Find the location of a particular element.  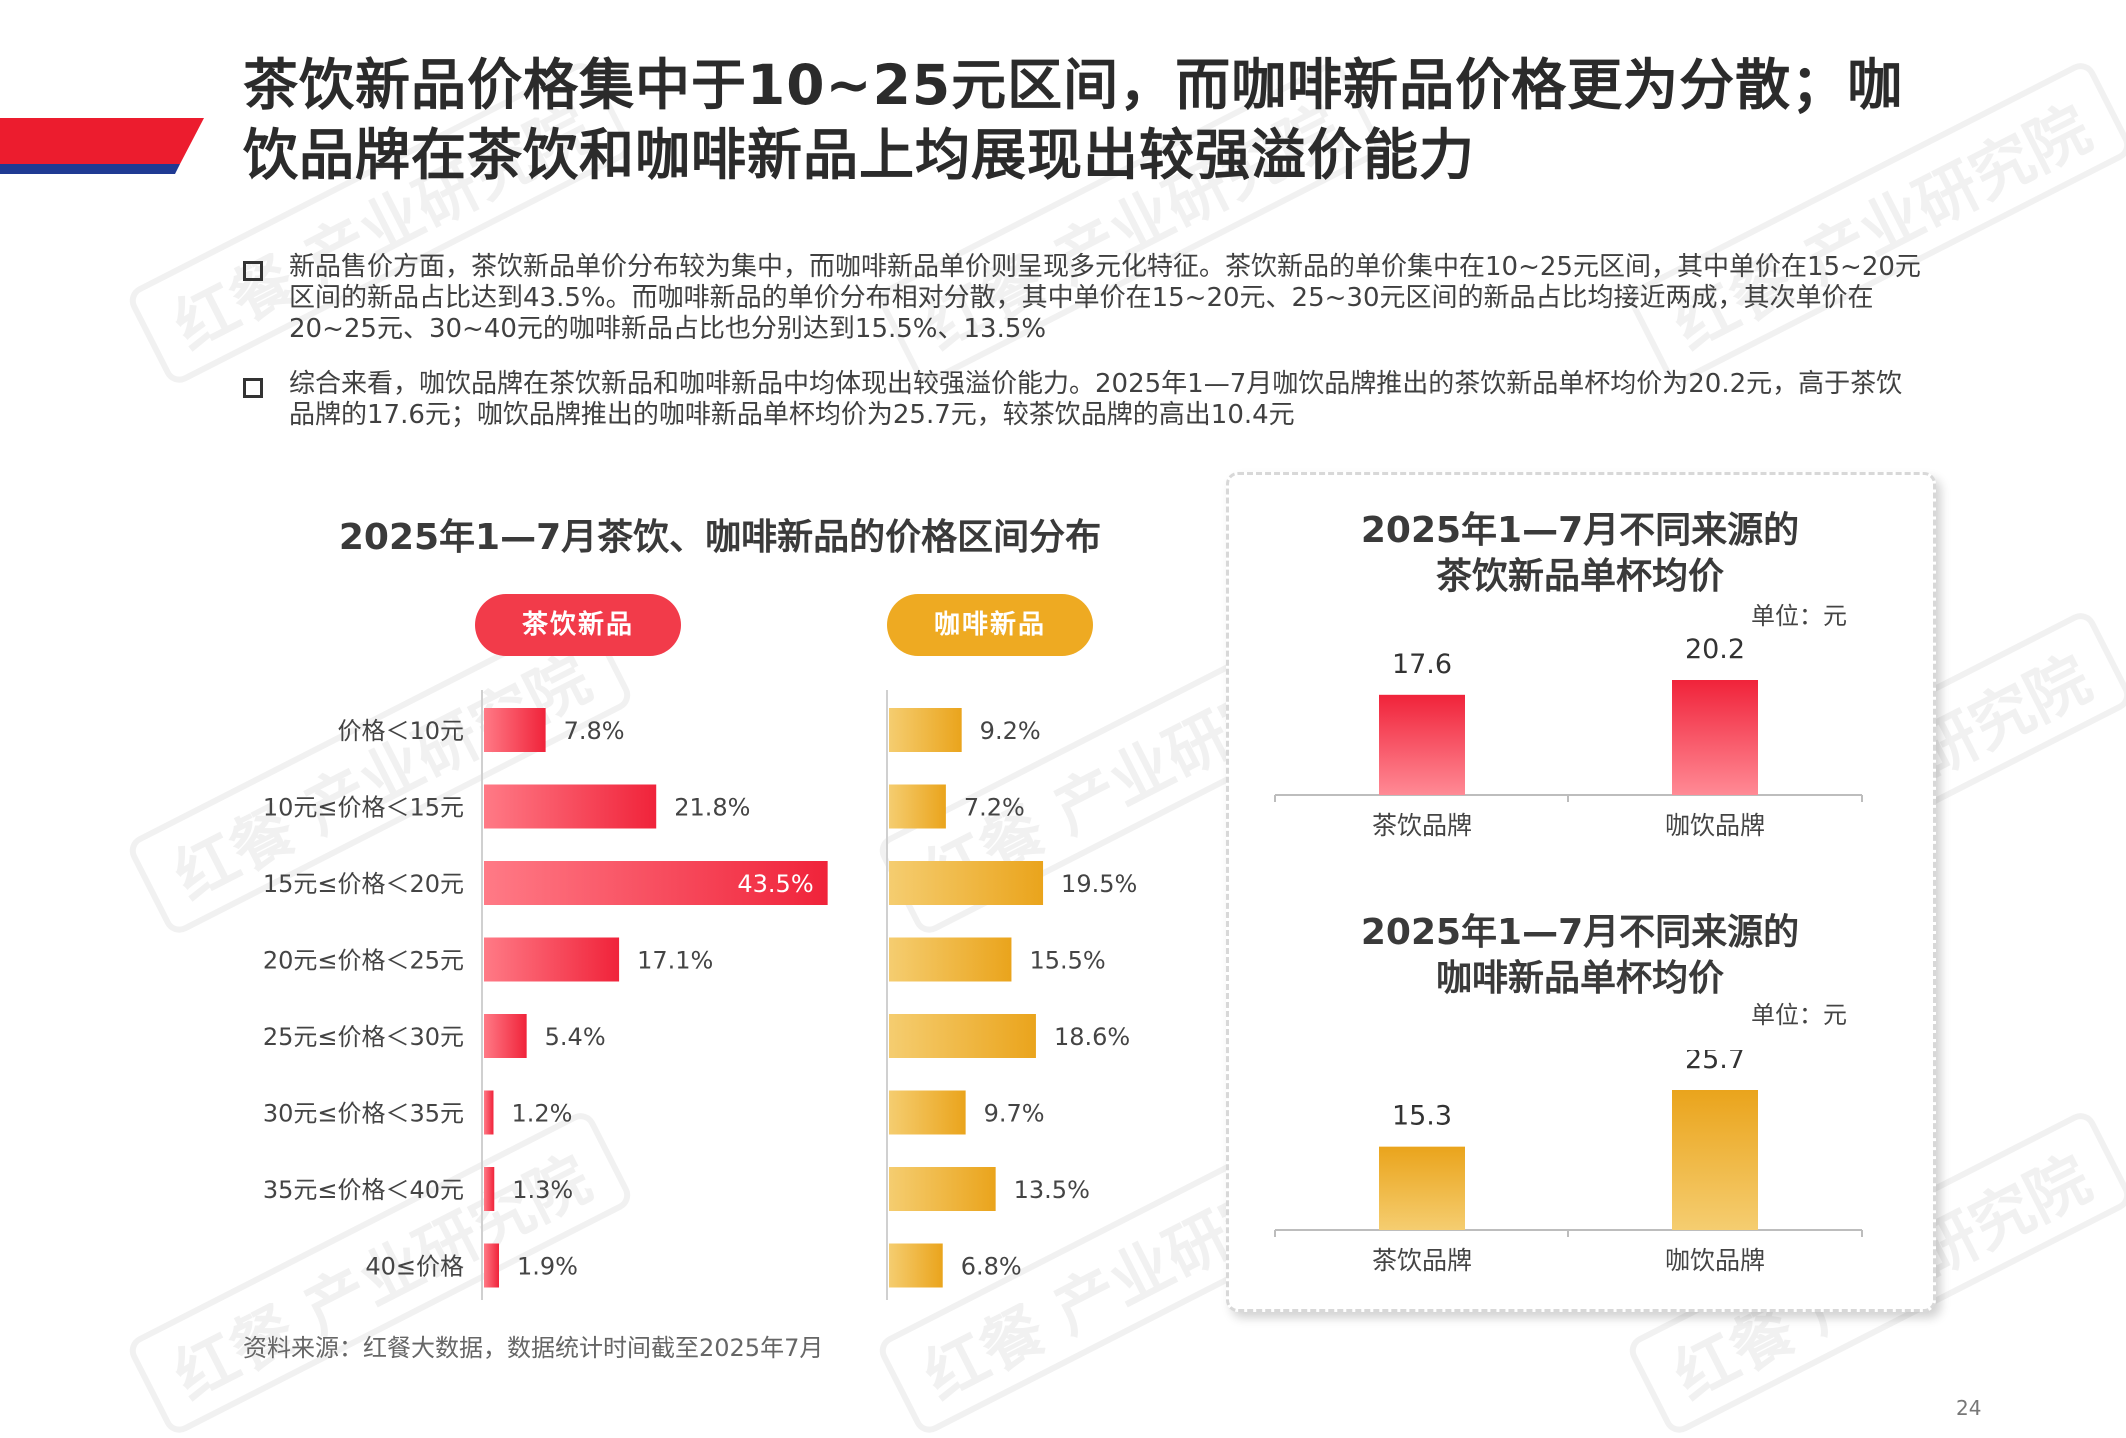

page-title-line: 茶饮新品价格集中于10~25元区间，而咖啡新品价格更为分散；咖 is located at coordinates (1073, 85).